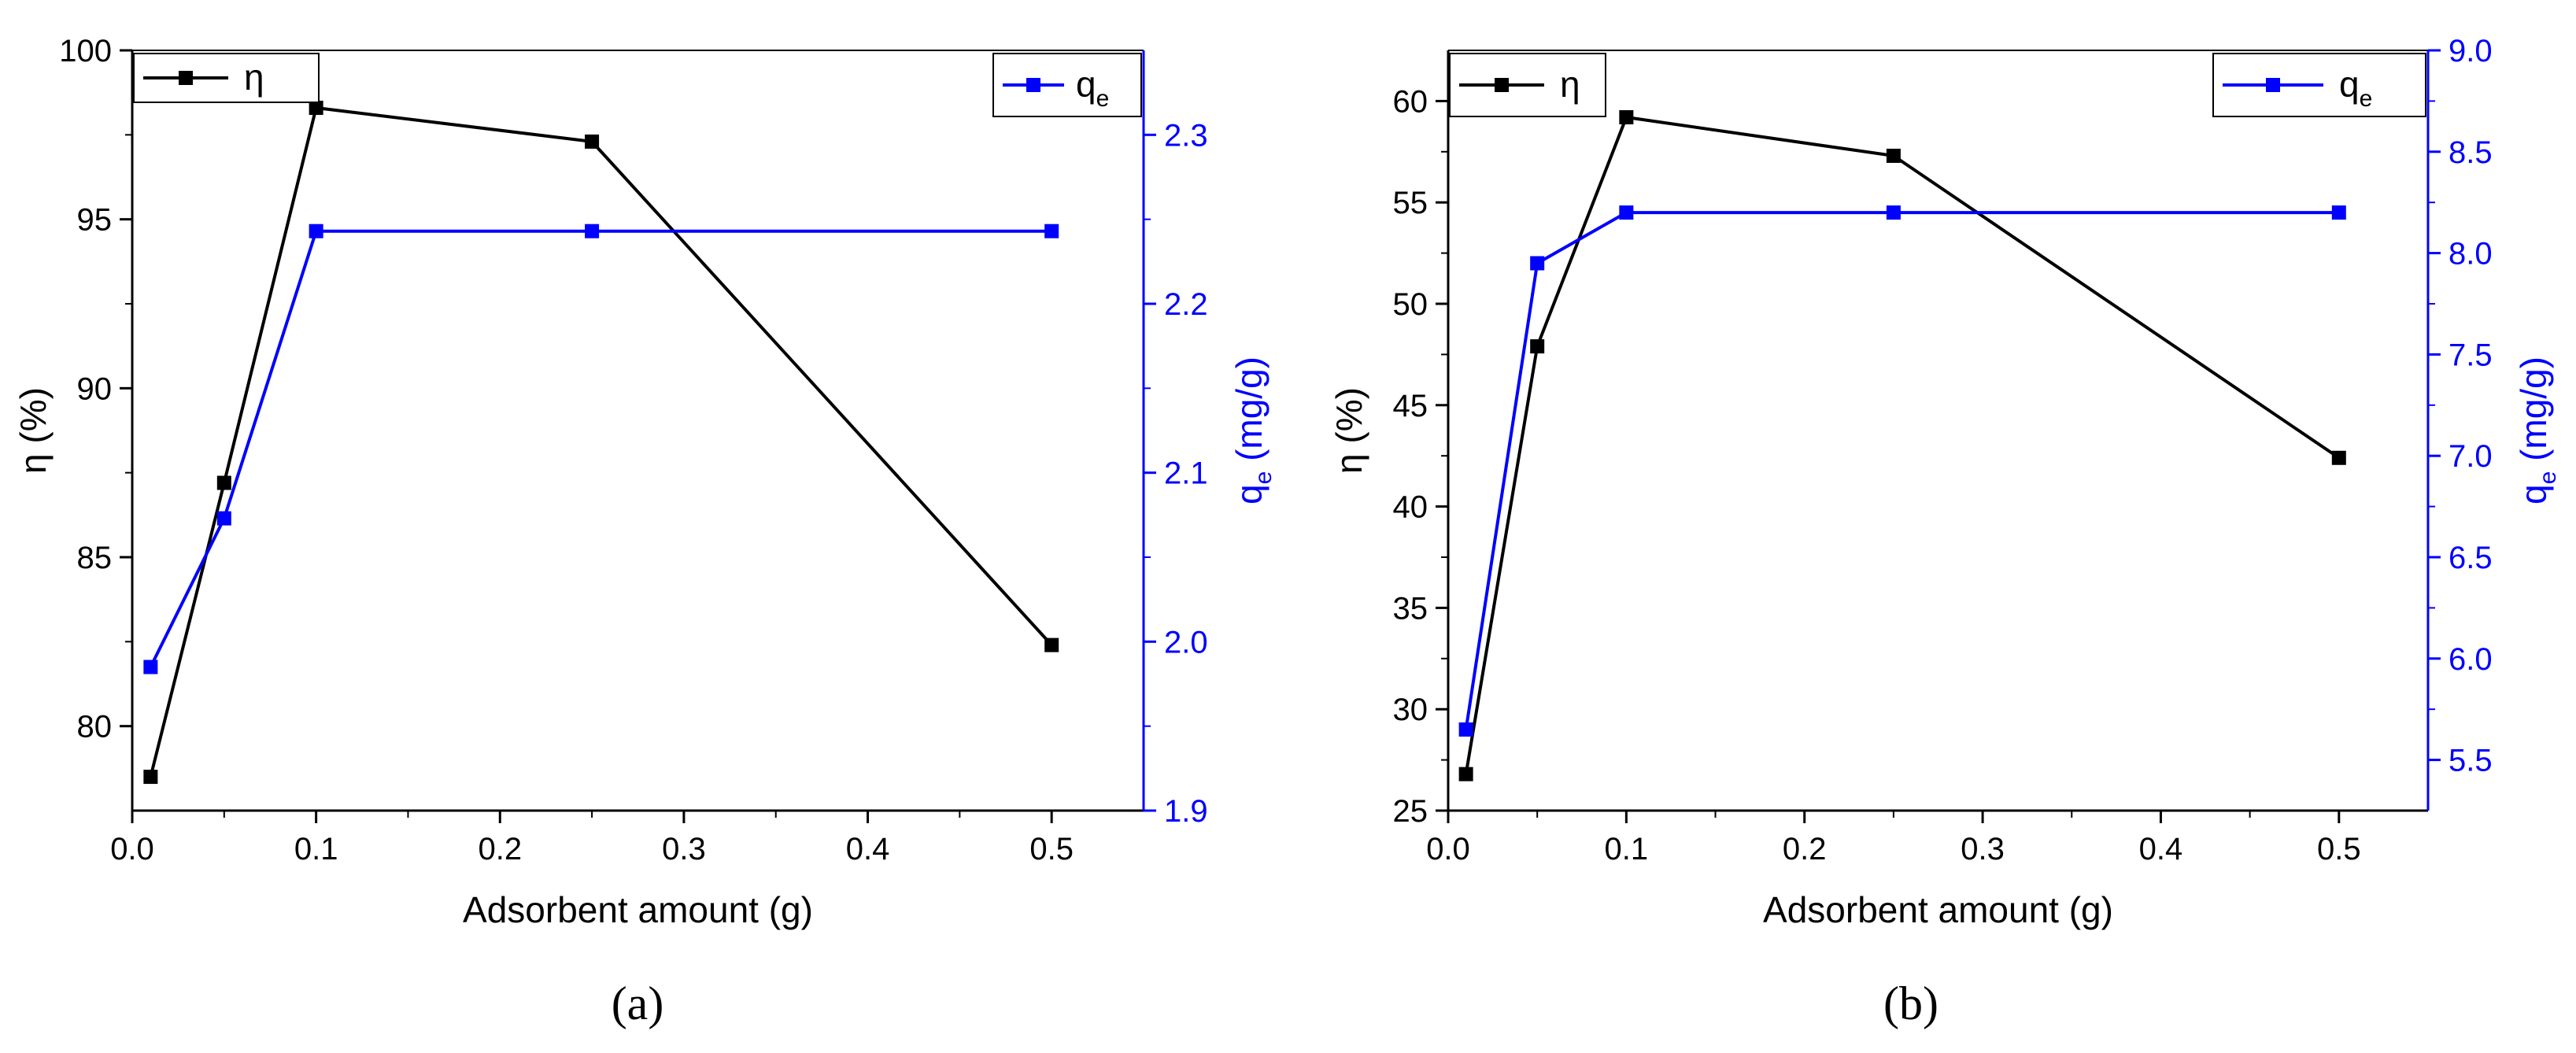 The width and height of the screenshot is (2576, 1053). Describe the element at coordinates (95, 727) in the screenshot. I see `left-y-tick-label: 80` at that location.